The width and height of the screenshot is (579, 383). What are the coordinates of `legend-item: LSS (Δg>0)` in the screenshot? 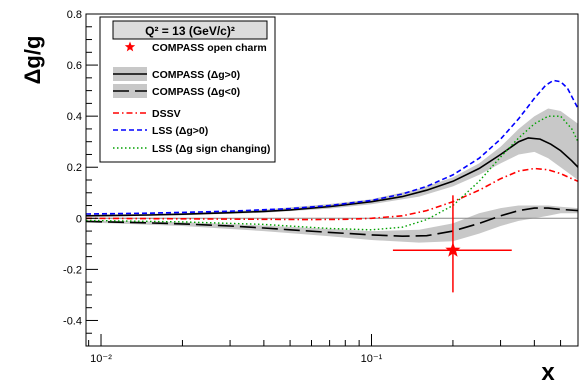 It's located at (160, 131).